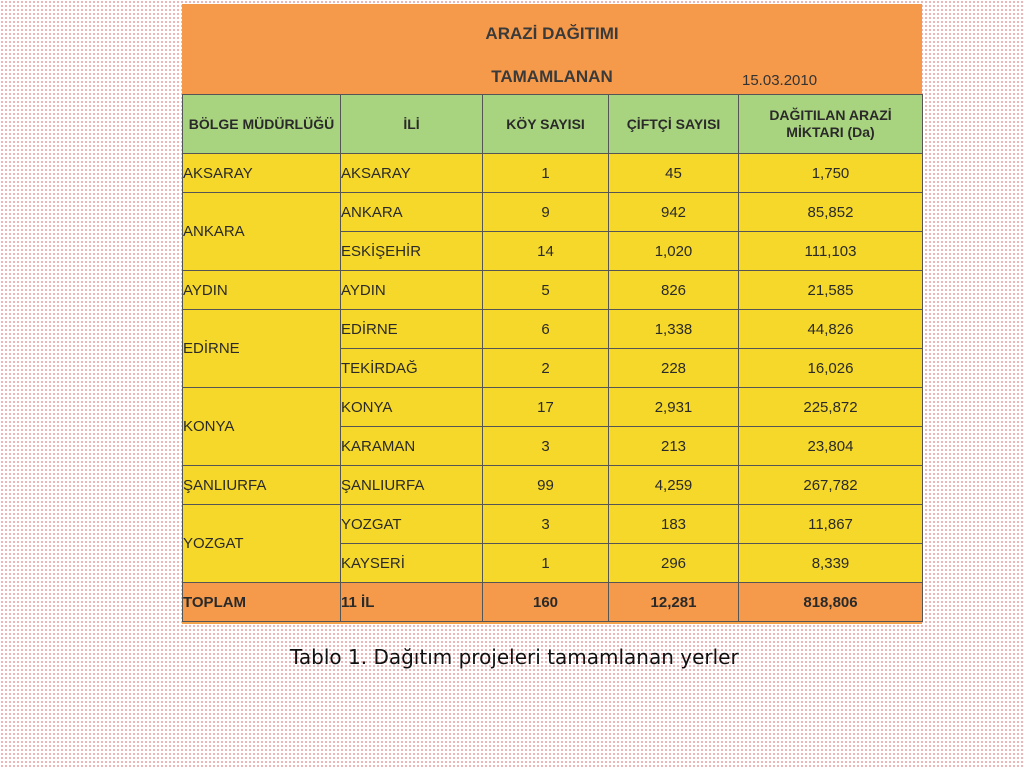  I want to click on cell-villages: 17, so click(545, 407).